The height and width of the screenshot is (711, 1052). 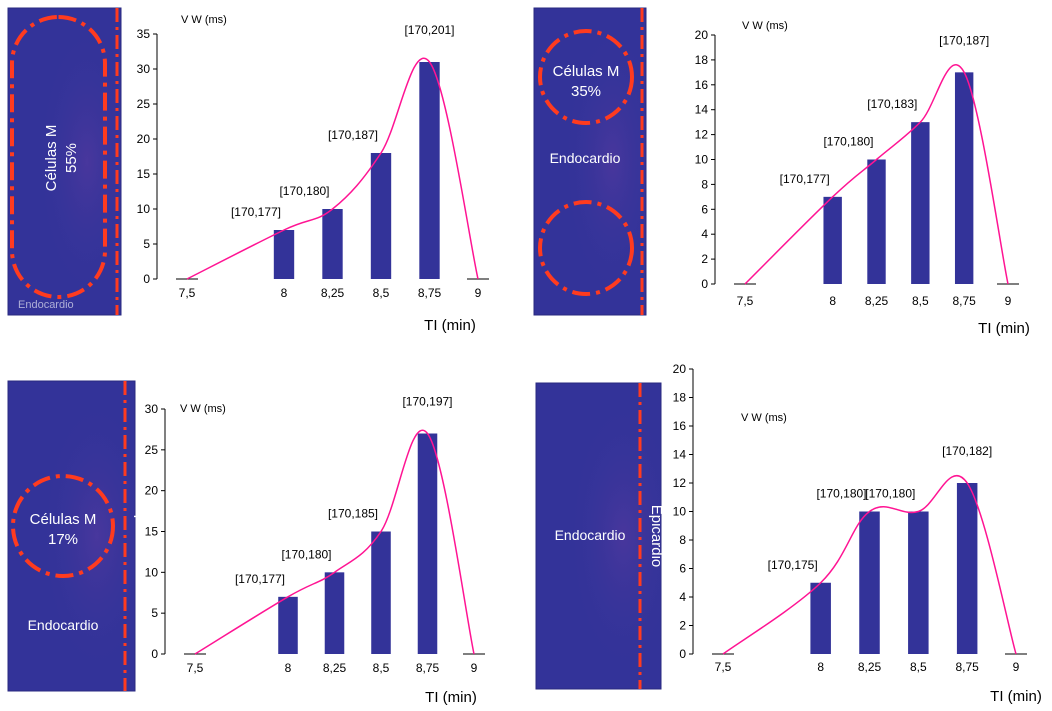 What do you see at coordinates (682, 569) in the screenshot?
I see `y-tick-label: 6` at bounding box center [682, 569].